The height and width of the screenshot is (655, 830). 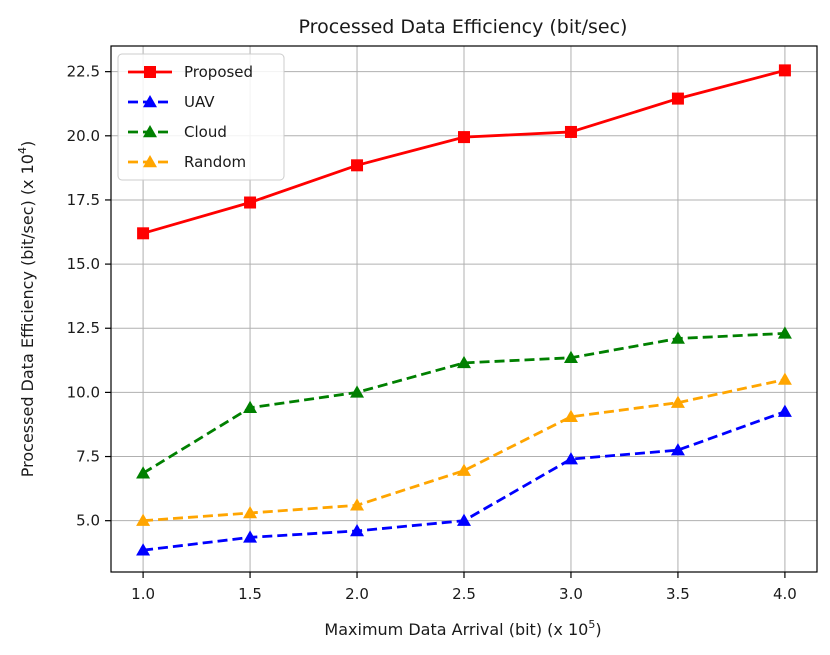 What do you see at coordinates (591, 624) in the screenshot?
I see `x-axis-label-exponent: 5` at bounding box center [591, 624].